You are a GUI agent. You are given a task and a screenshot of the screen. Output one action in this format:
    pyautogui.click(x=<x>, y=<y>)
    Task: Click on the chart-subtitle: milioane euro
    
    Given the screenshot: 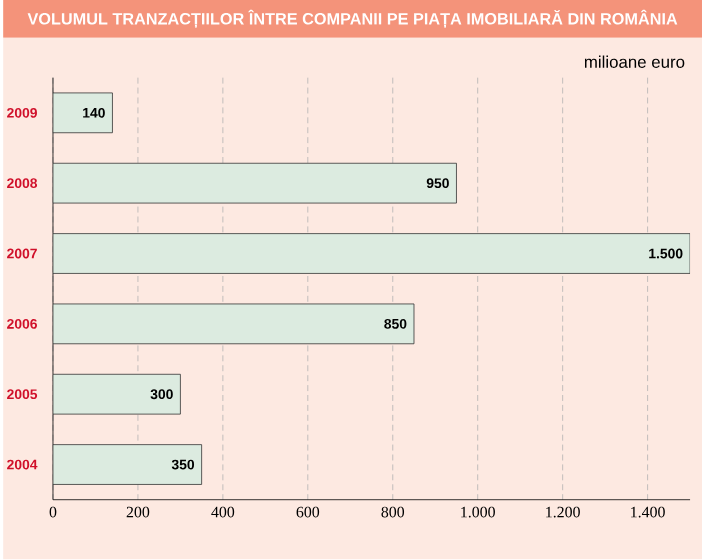 What is the action you would take?
    pyautogui.click(x=634, y=62)
    